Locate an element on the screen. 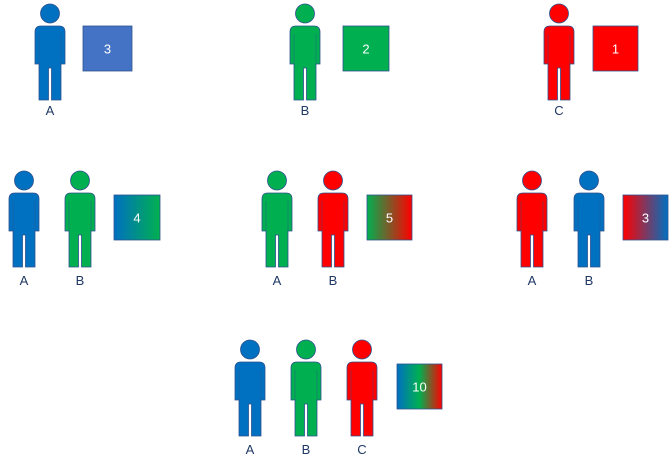 This screenshot has width=669, height=467. coalition-group: A B 3 is located at coordinates (592, 229).